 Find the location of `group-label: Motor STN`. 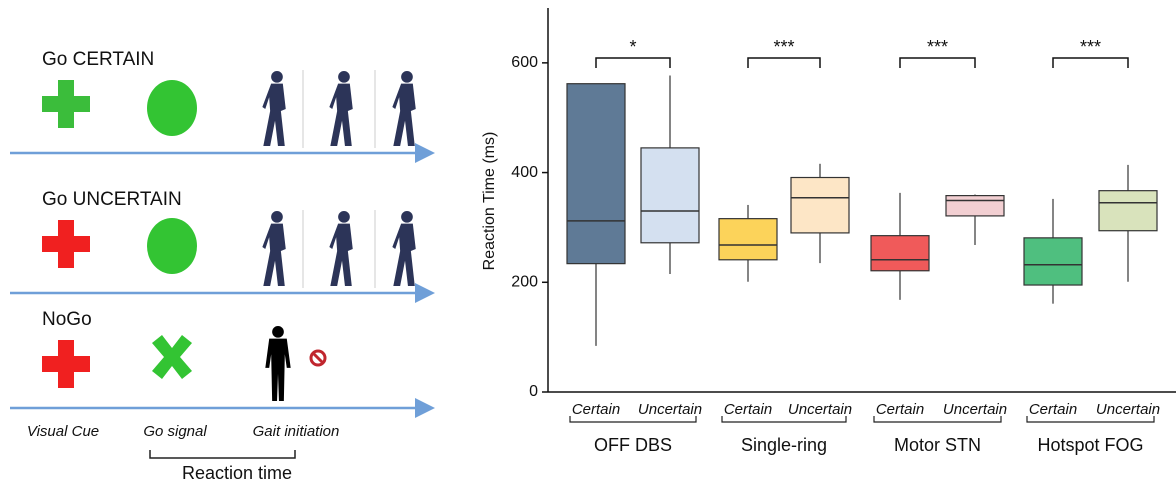

group-label: Motor STN is located at coordinates (937, 445).